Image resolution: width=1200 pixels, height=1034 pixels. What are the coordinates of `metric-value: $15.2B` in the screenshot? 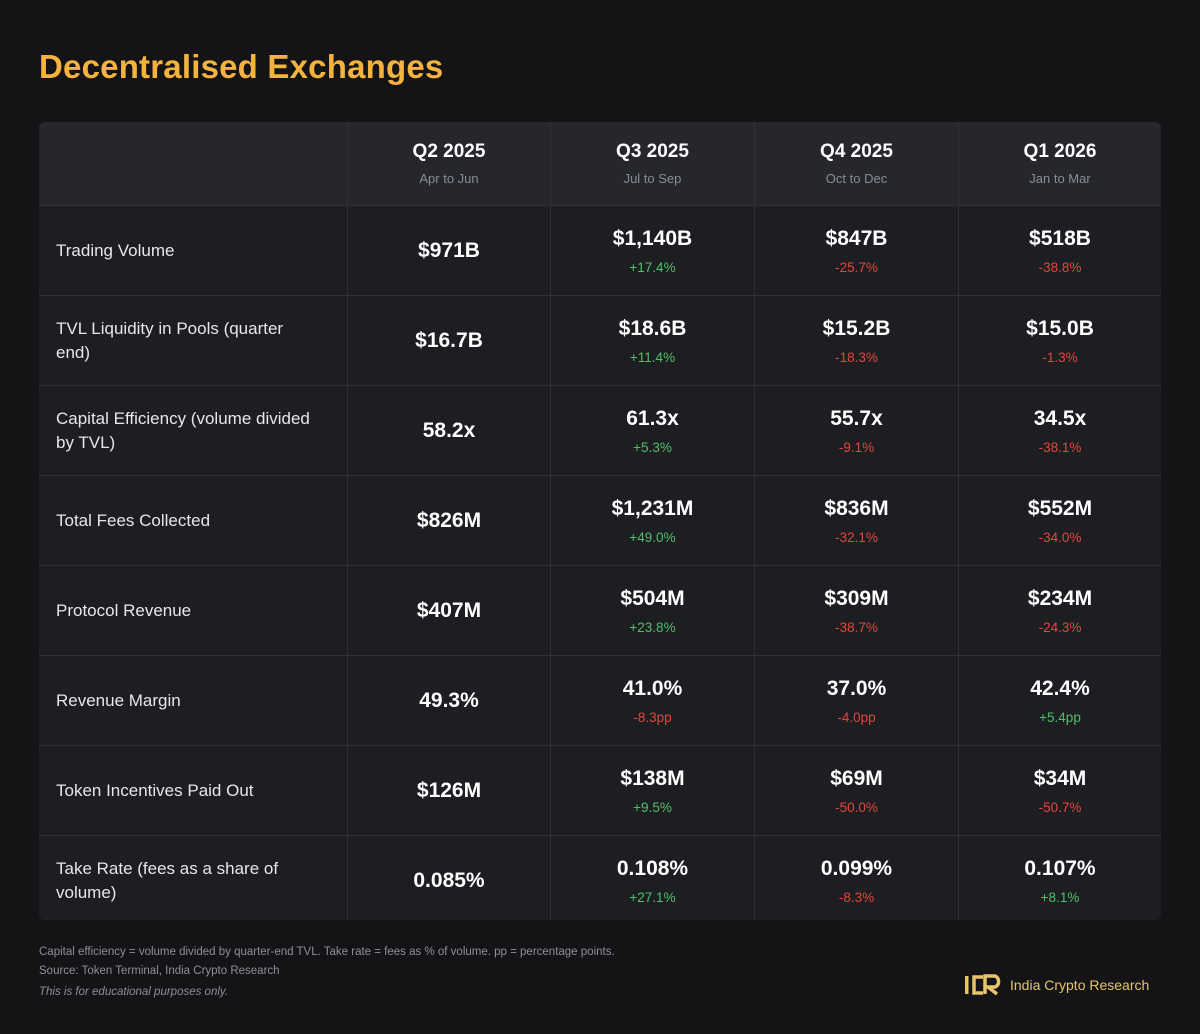 It's located at (856, 328).